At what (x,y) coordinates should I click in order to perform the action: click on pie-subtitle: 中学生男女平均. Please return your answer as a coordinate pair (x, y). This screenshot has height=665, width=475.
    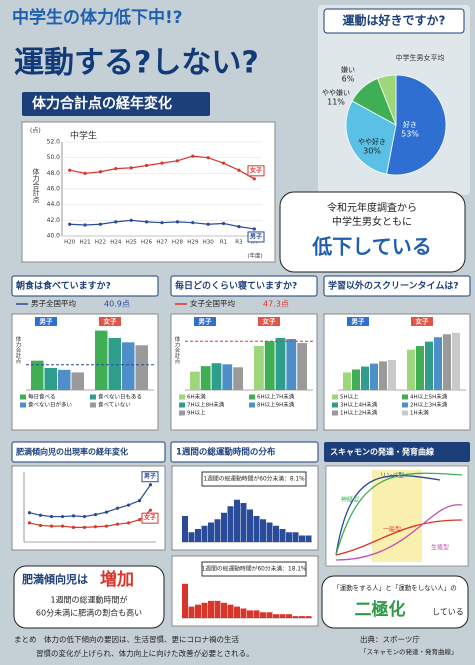
    Looking at the image, I should click on (420, 57).